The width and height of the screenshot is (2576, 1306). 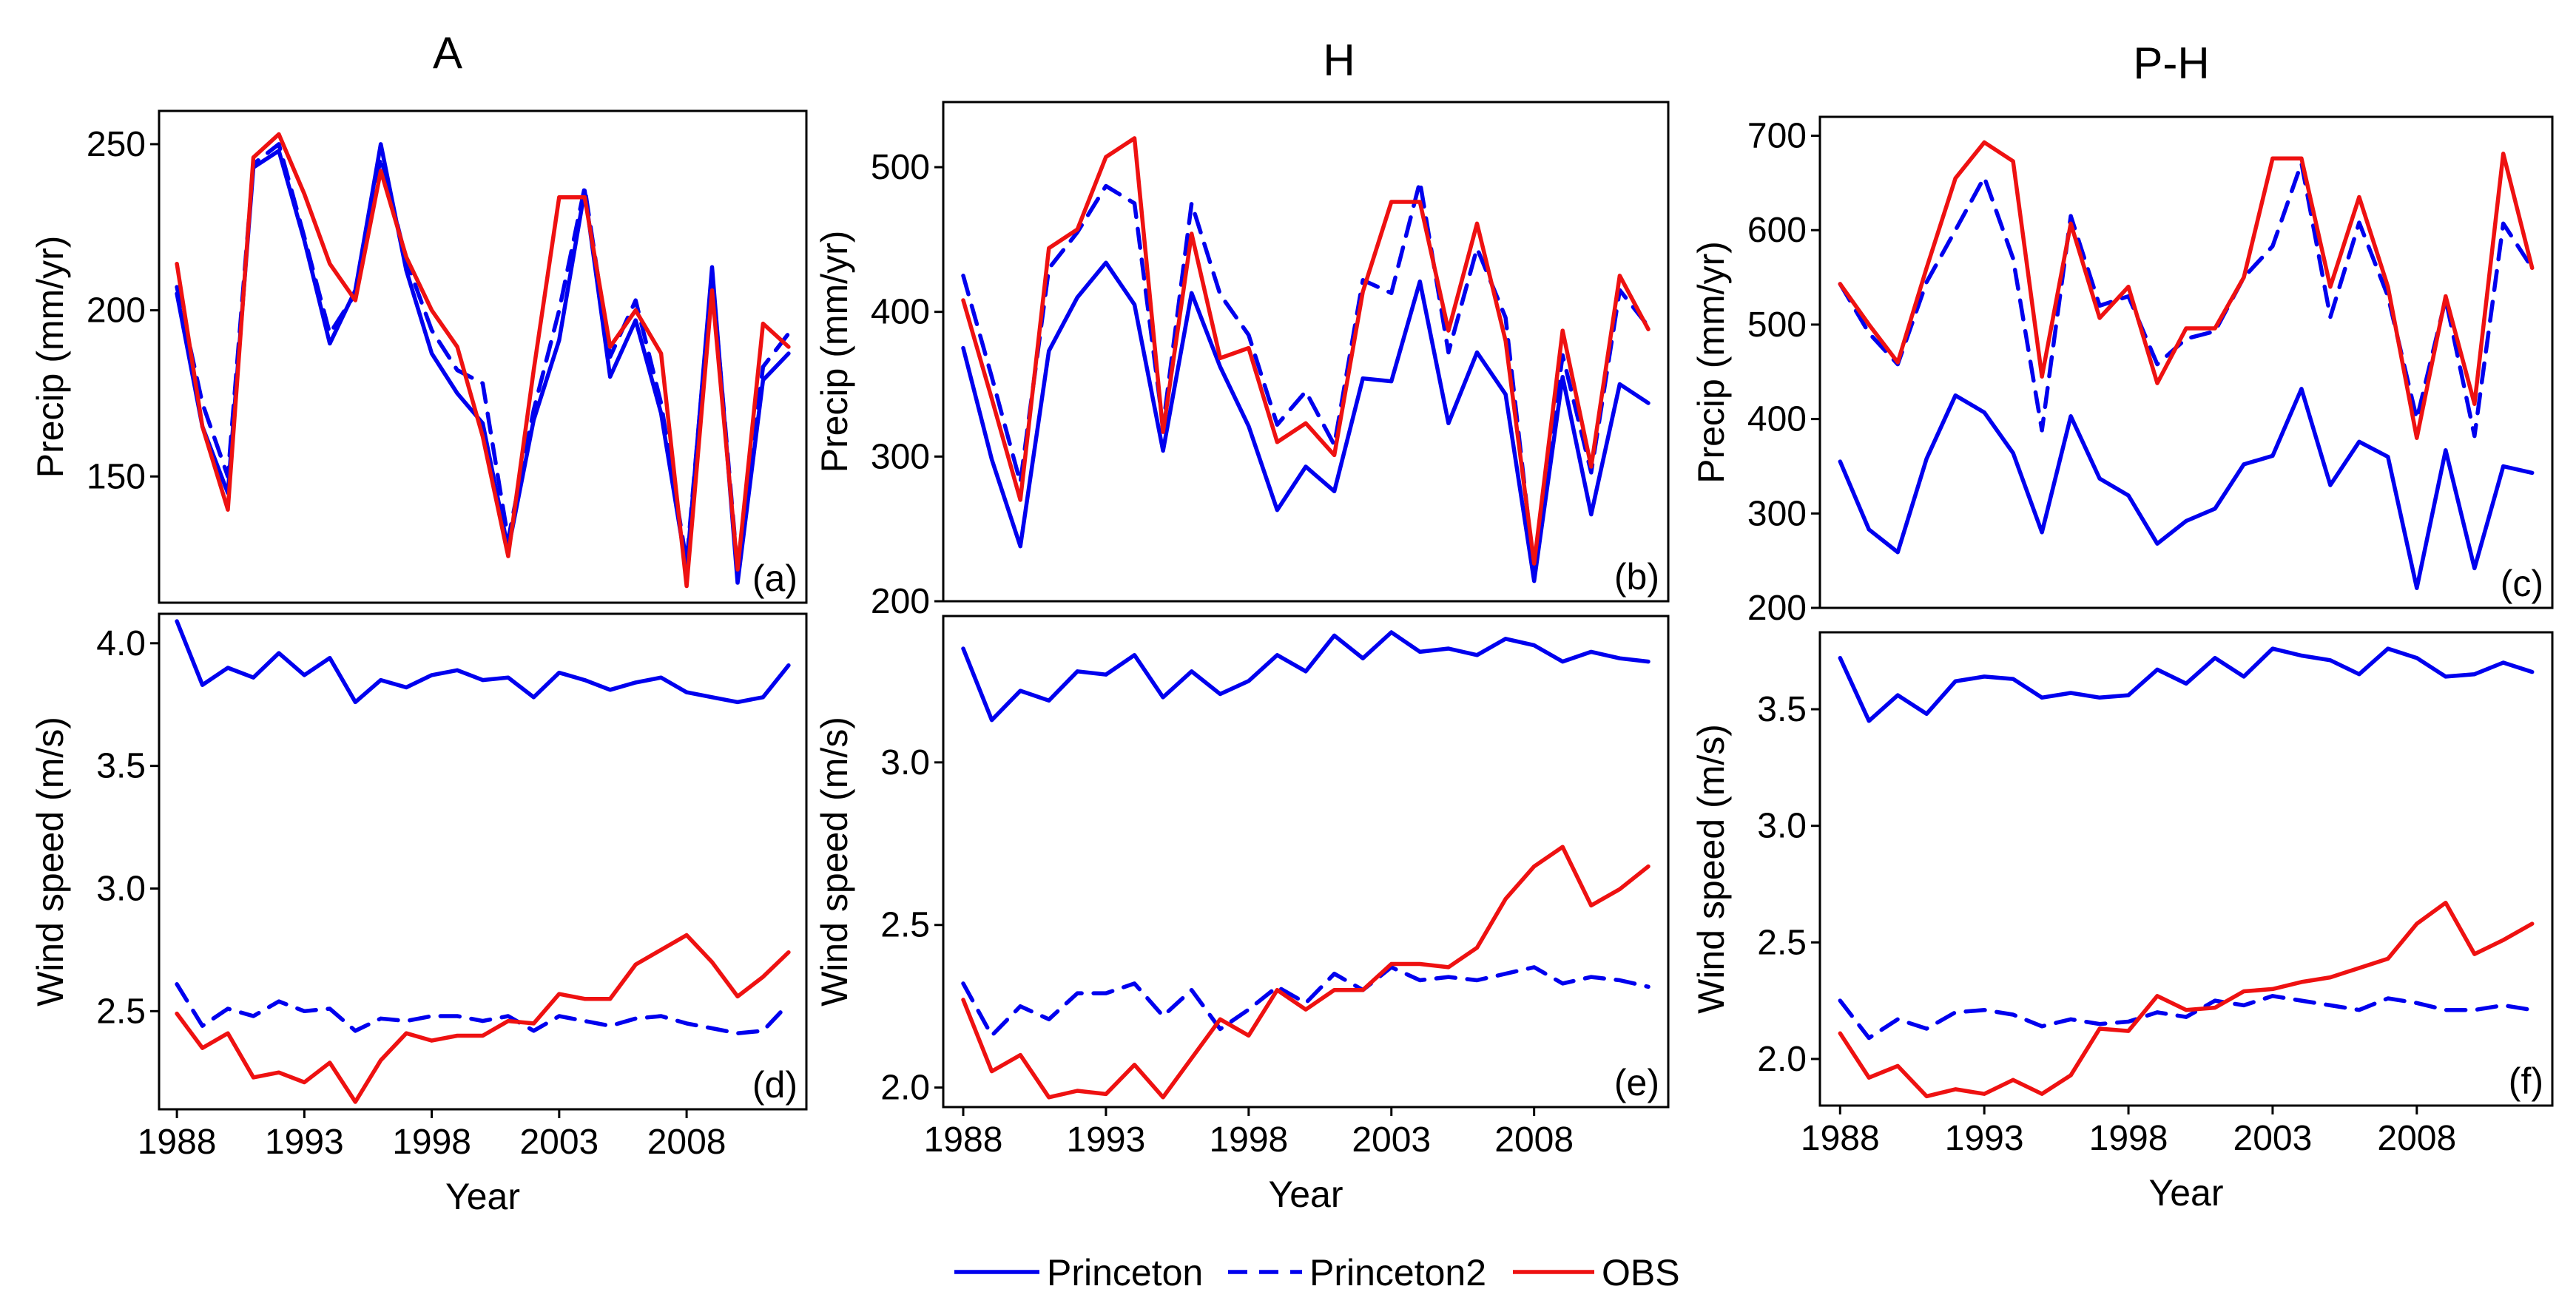 What do you see at coordinates (1636, 577) in the screenshot?
I see `panel-tag-b: (b)` at bounding box center [1636, 577].